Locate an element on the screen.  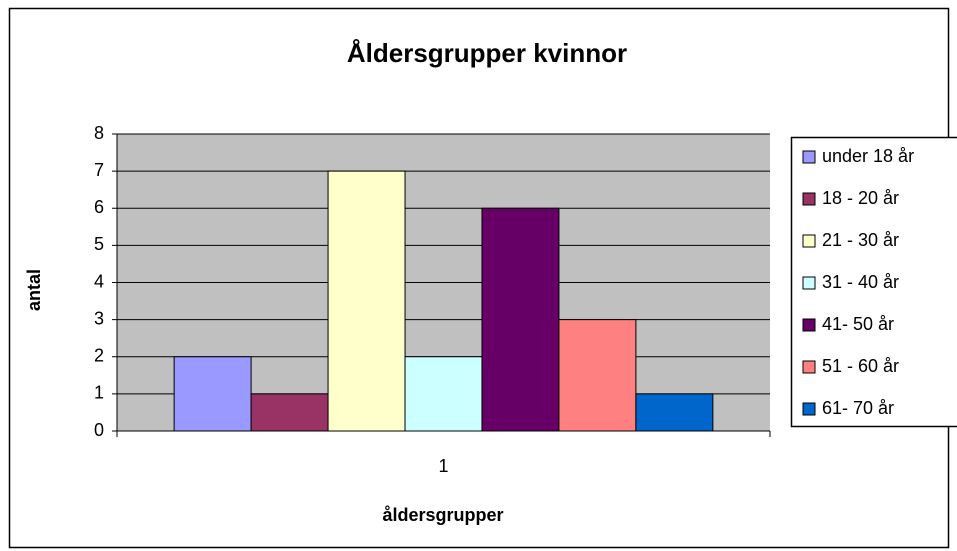
x-tick-label: 1 is located at coordinates (443, 466).